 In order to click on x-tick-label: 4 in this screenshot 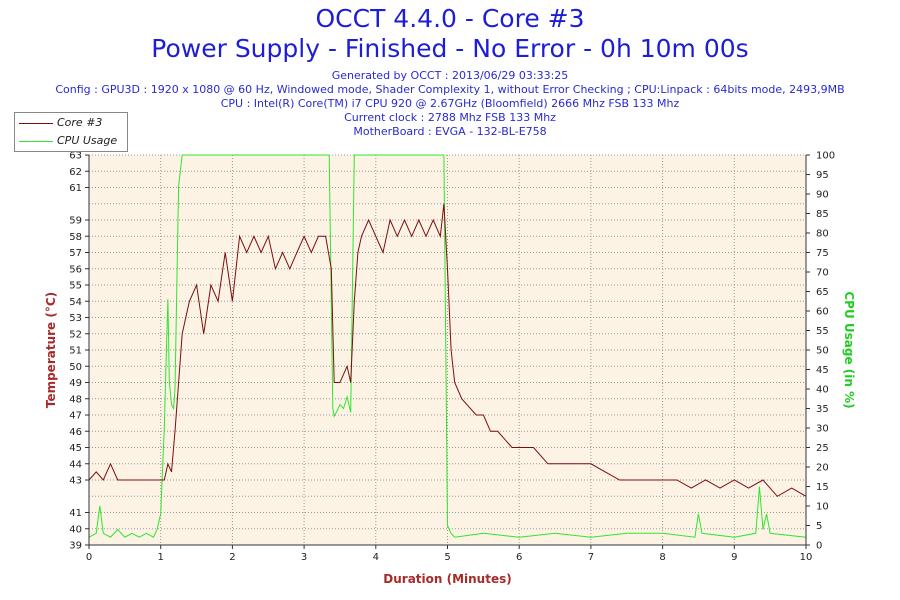, I will do `click(376, 557)`.